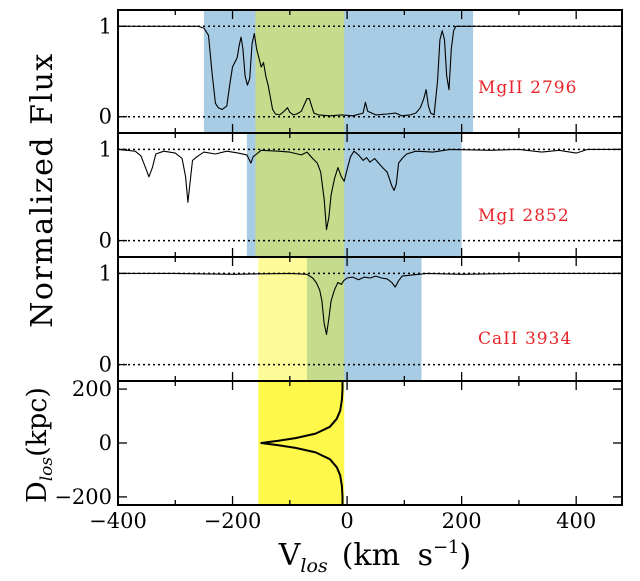  Describe the element at coordinates (527, 88) in the screenshot. I see `ion-label: MgII 2796` at that location.